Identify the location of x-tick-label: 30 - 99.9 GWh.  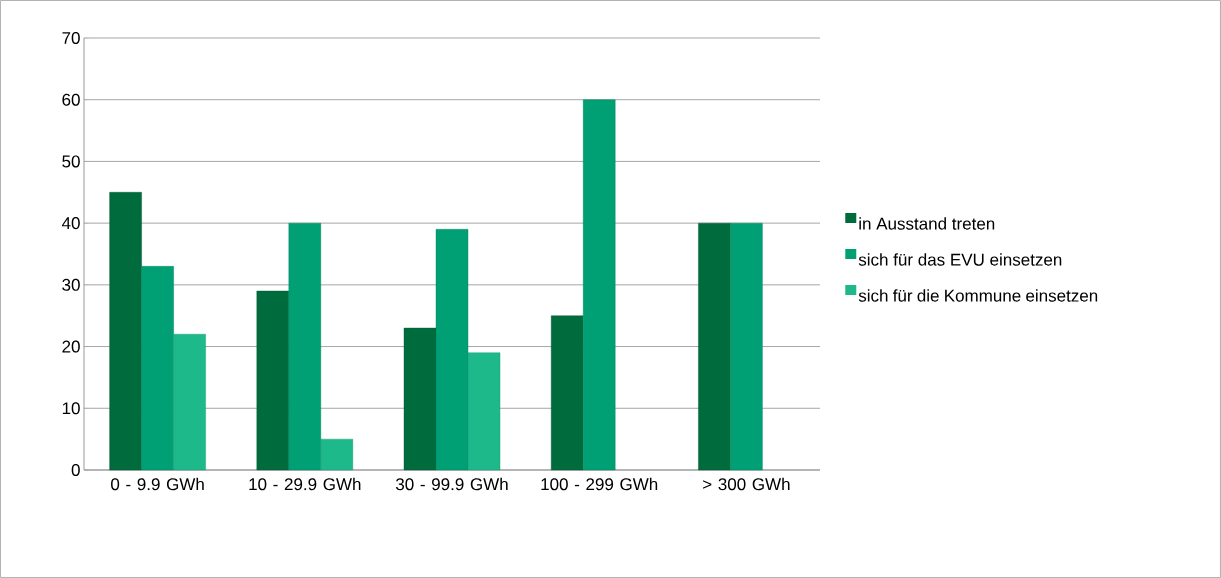
(451, 484).